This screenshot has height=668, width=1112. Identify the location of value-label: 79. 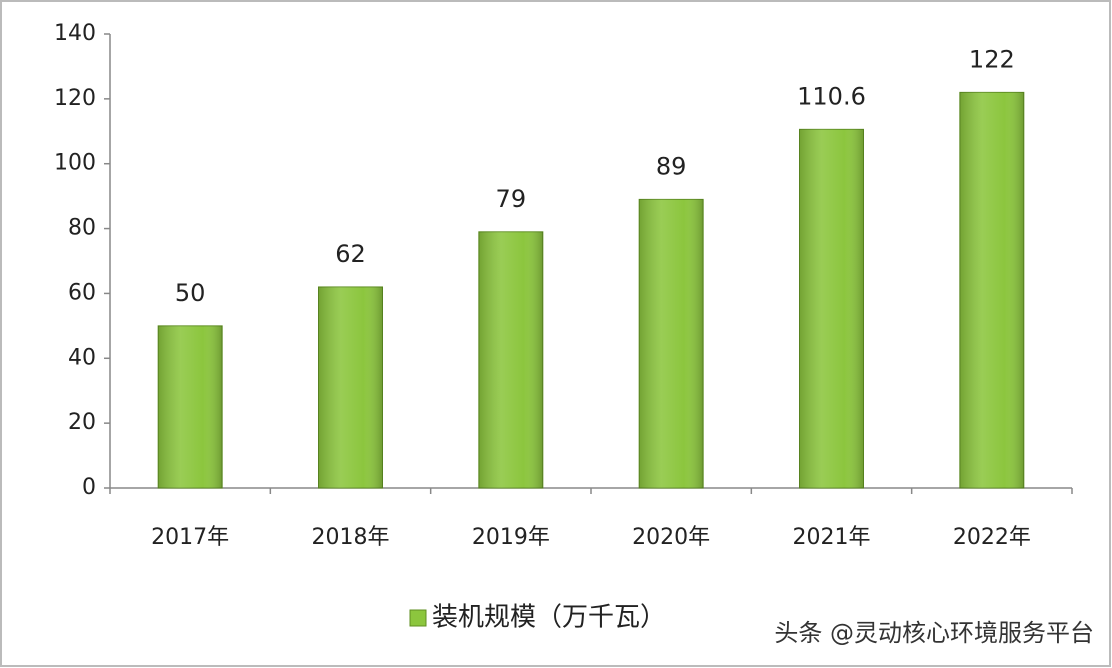
(511, 199).